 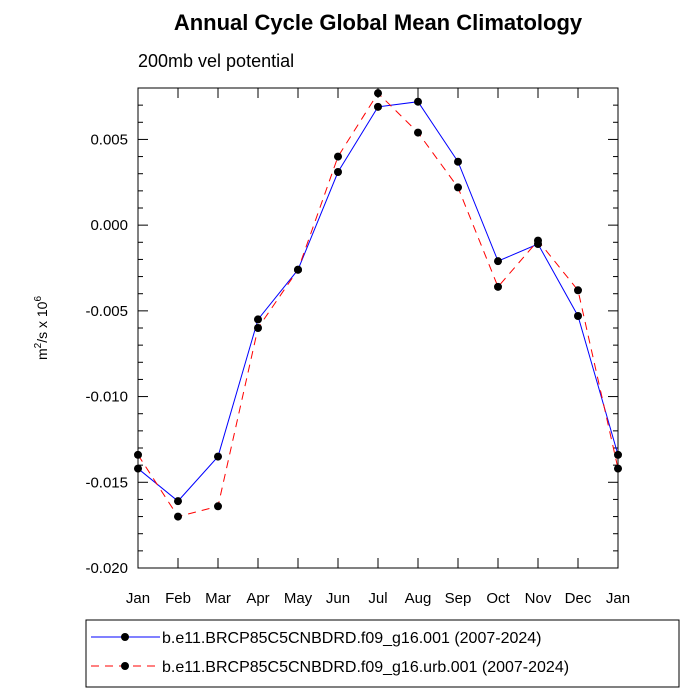 I want to click on x-tick-label: Nov, so click(x=538, y=598).